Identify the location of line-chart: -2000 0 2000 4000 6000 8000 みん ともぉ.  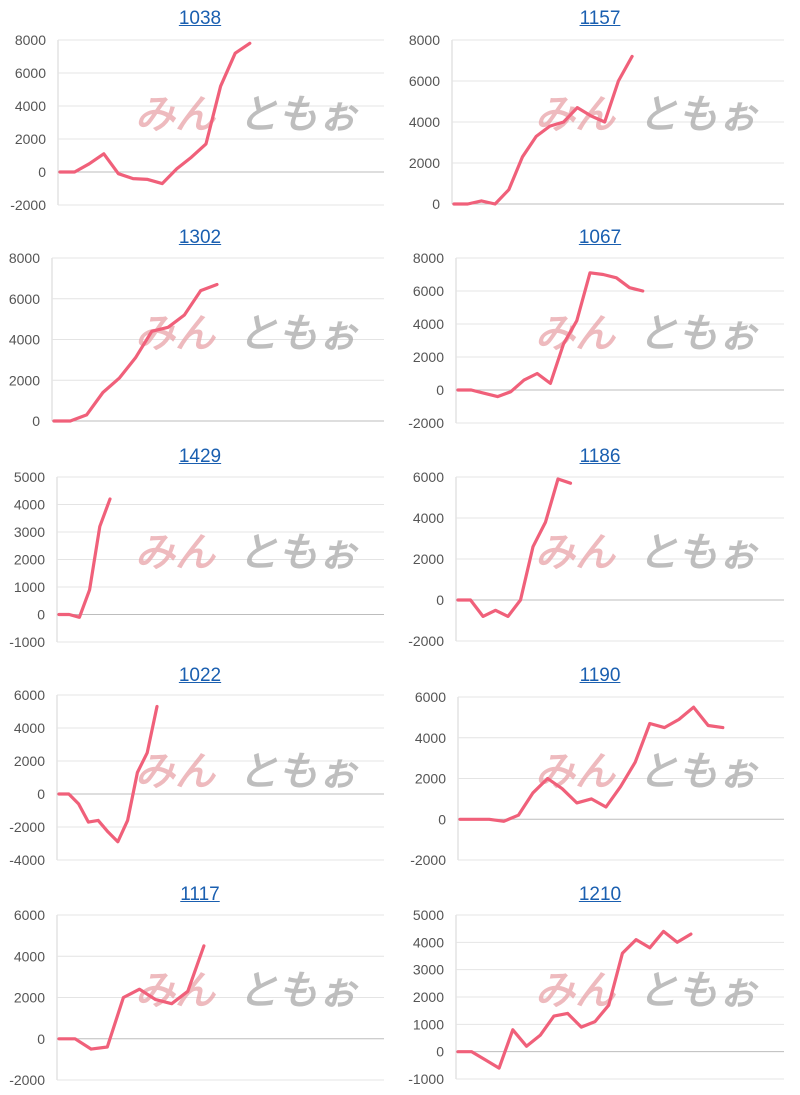
(596, 340).